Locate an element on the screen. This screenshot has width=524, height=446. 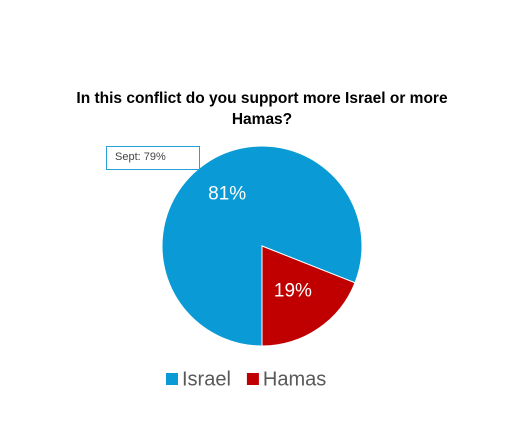
legend-label: Israel is located at coordinates (206, 379).